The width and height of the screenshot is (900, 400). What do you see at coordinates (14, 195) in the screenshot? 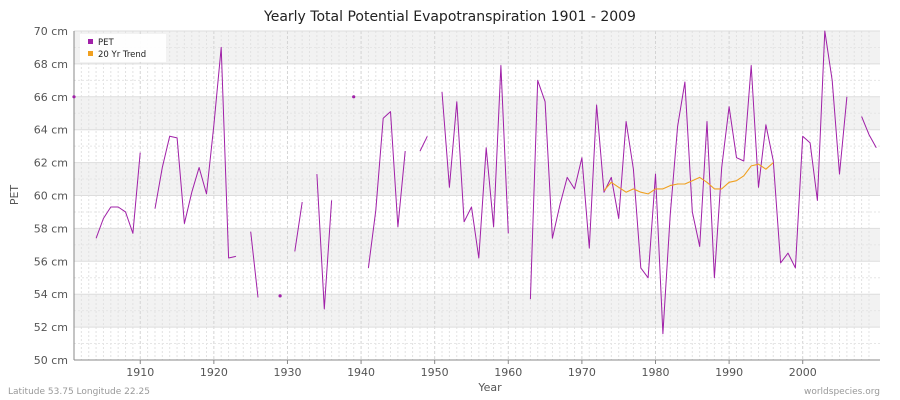
I see `y-axis-label: PET` at bounding box center [14, 195].